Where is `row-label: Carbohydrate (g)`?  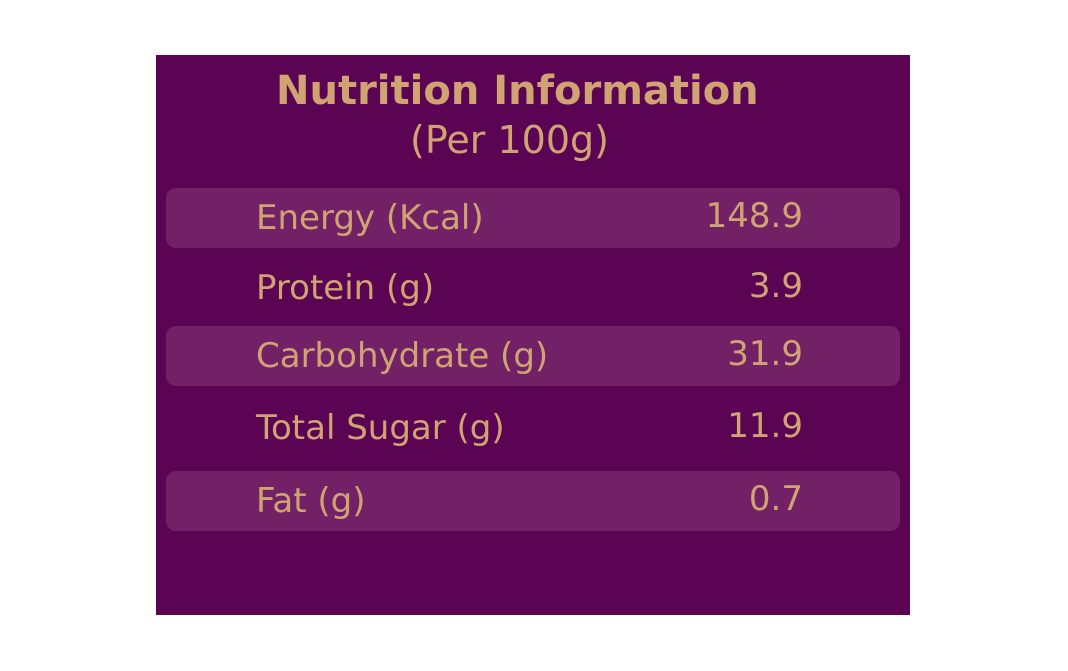 row-label: Carbohydrate (g) is located at coordinates (402, 356).